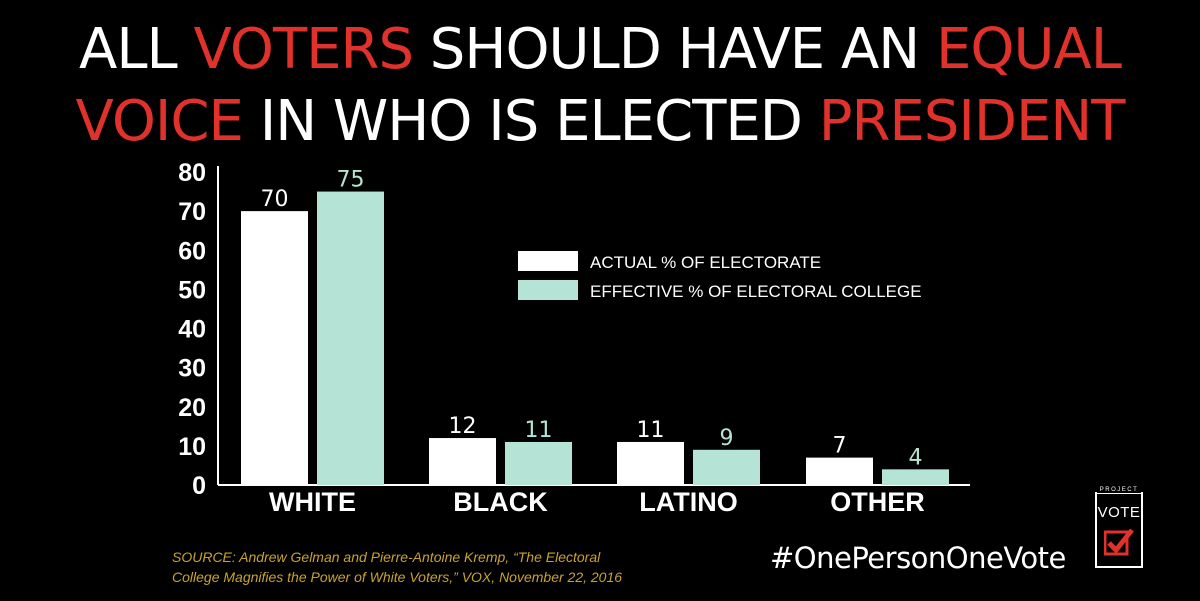 The width and height of the screenshot is (1200, 601). I want to click on bar-value-label: 12, so click(463, 426).